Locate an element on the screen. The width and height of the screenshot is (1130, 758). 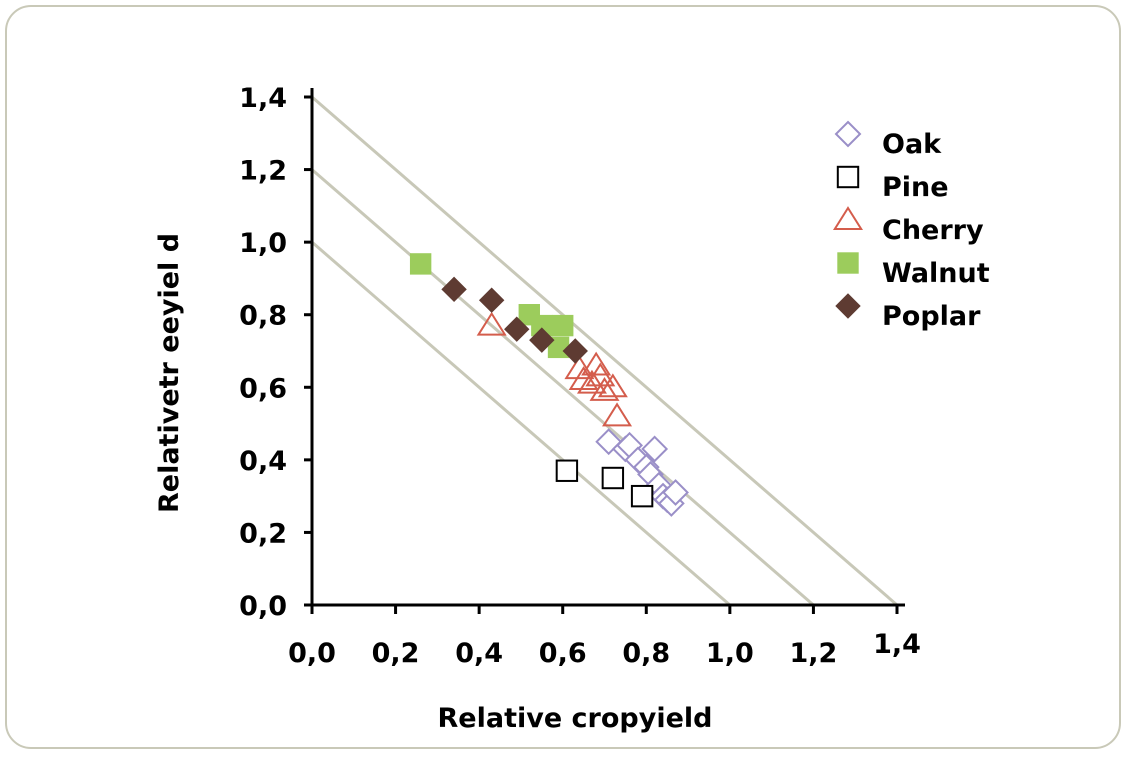
x-tick-label: 0,0 is located at coordinates (312, 653).